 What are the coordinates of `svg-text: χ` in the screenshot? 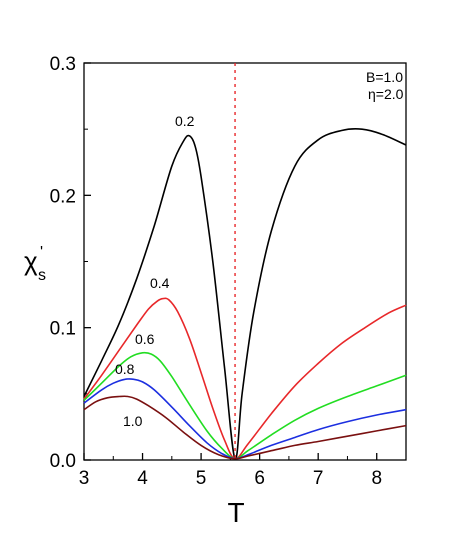 It's located at (31, 261).